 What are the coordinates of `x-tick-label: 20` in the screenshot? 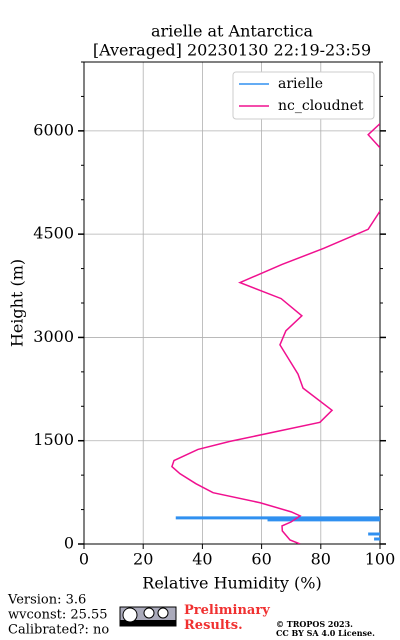 It's located at (143, 559).